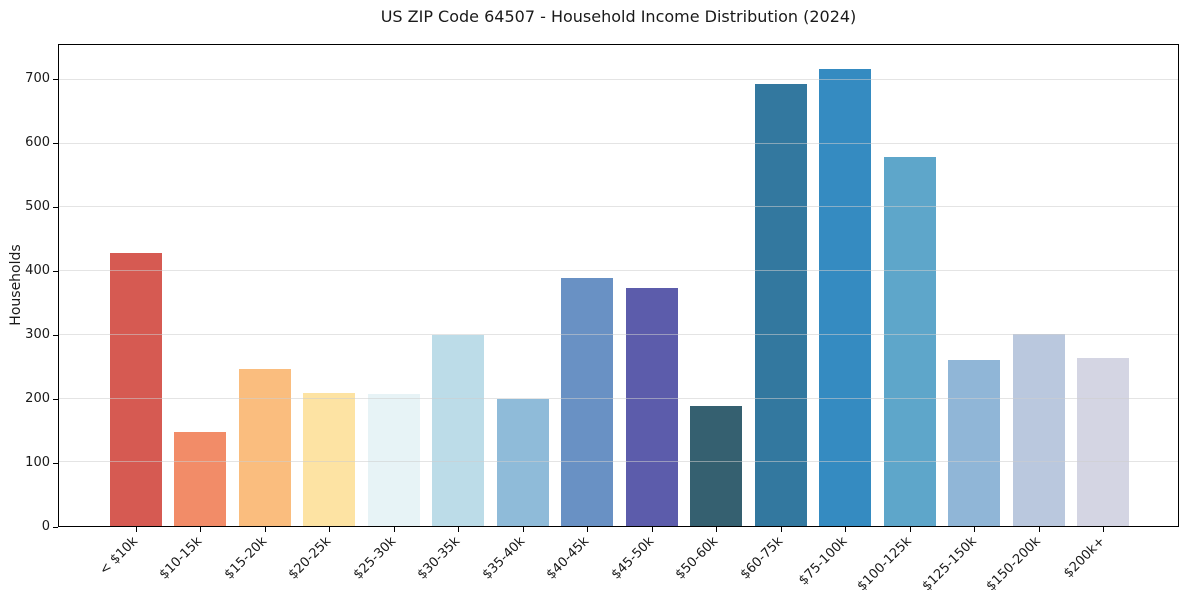  I want to click on x-tick-label: $75-100k, so click(823, 561).